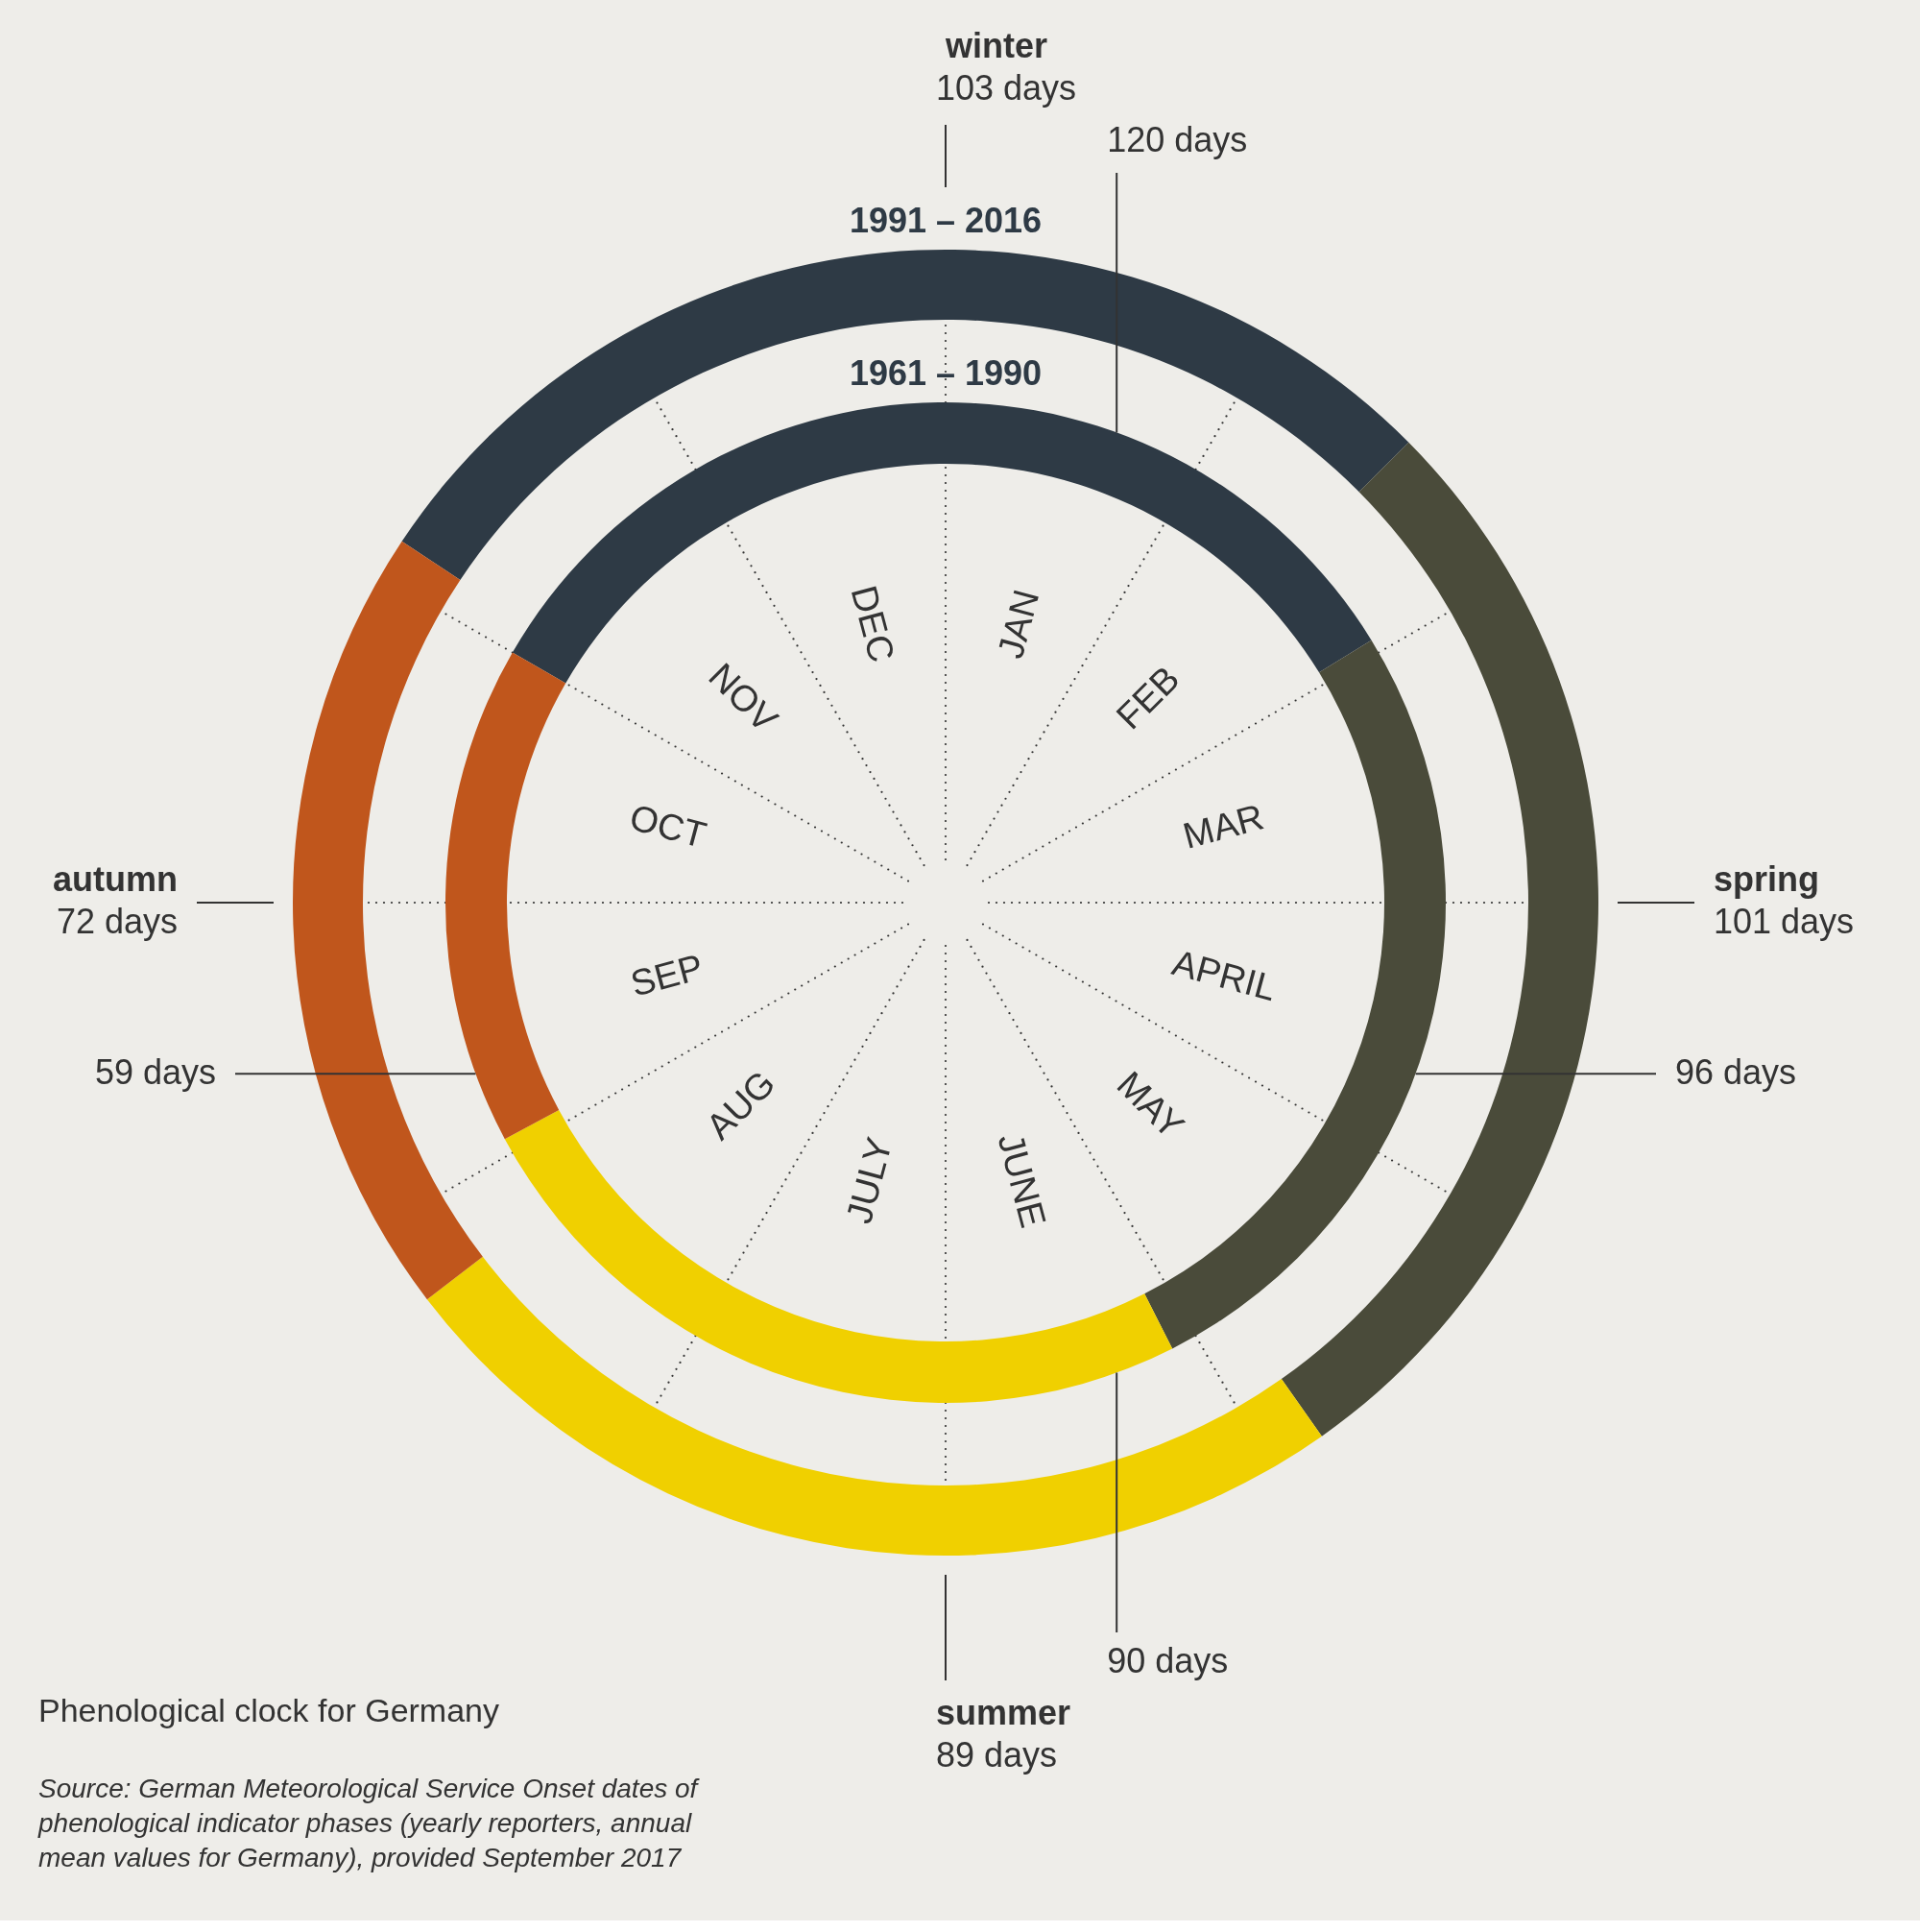  I want to click on text: JUNE, so click(1022, 1180).